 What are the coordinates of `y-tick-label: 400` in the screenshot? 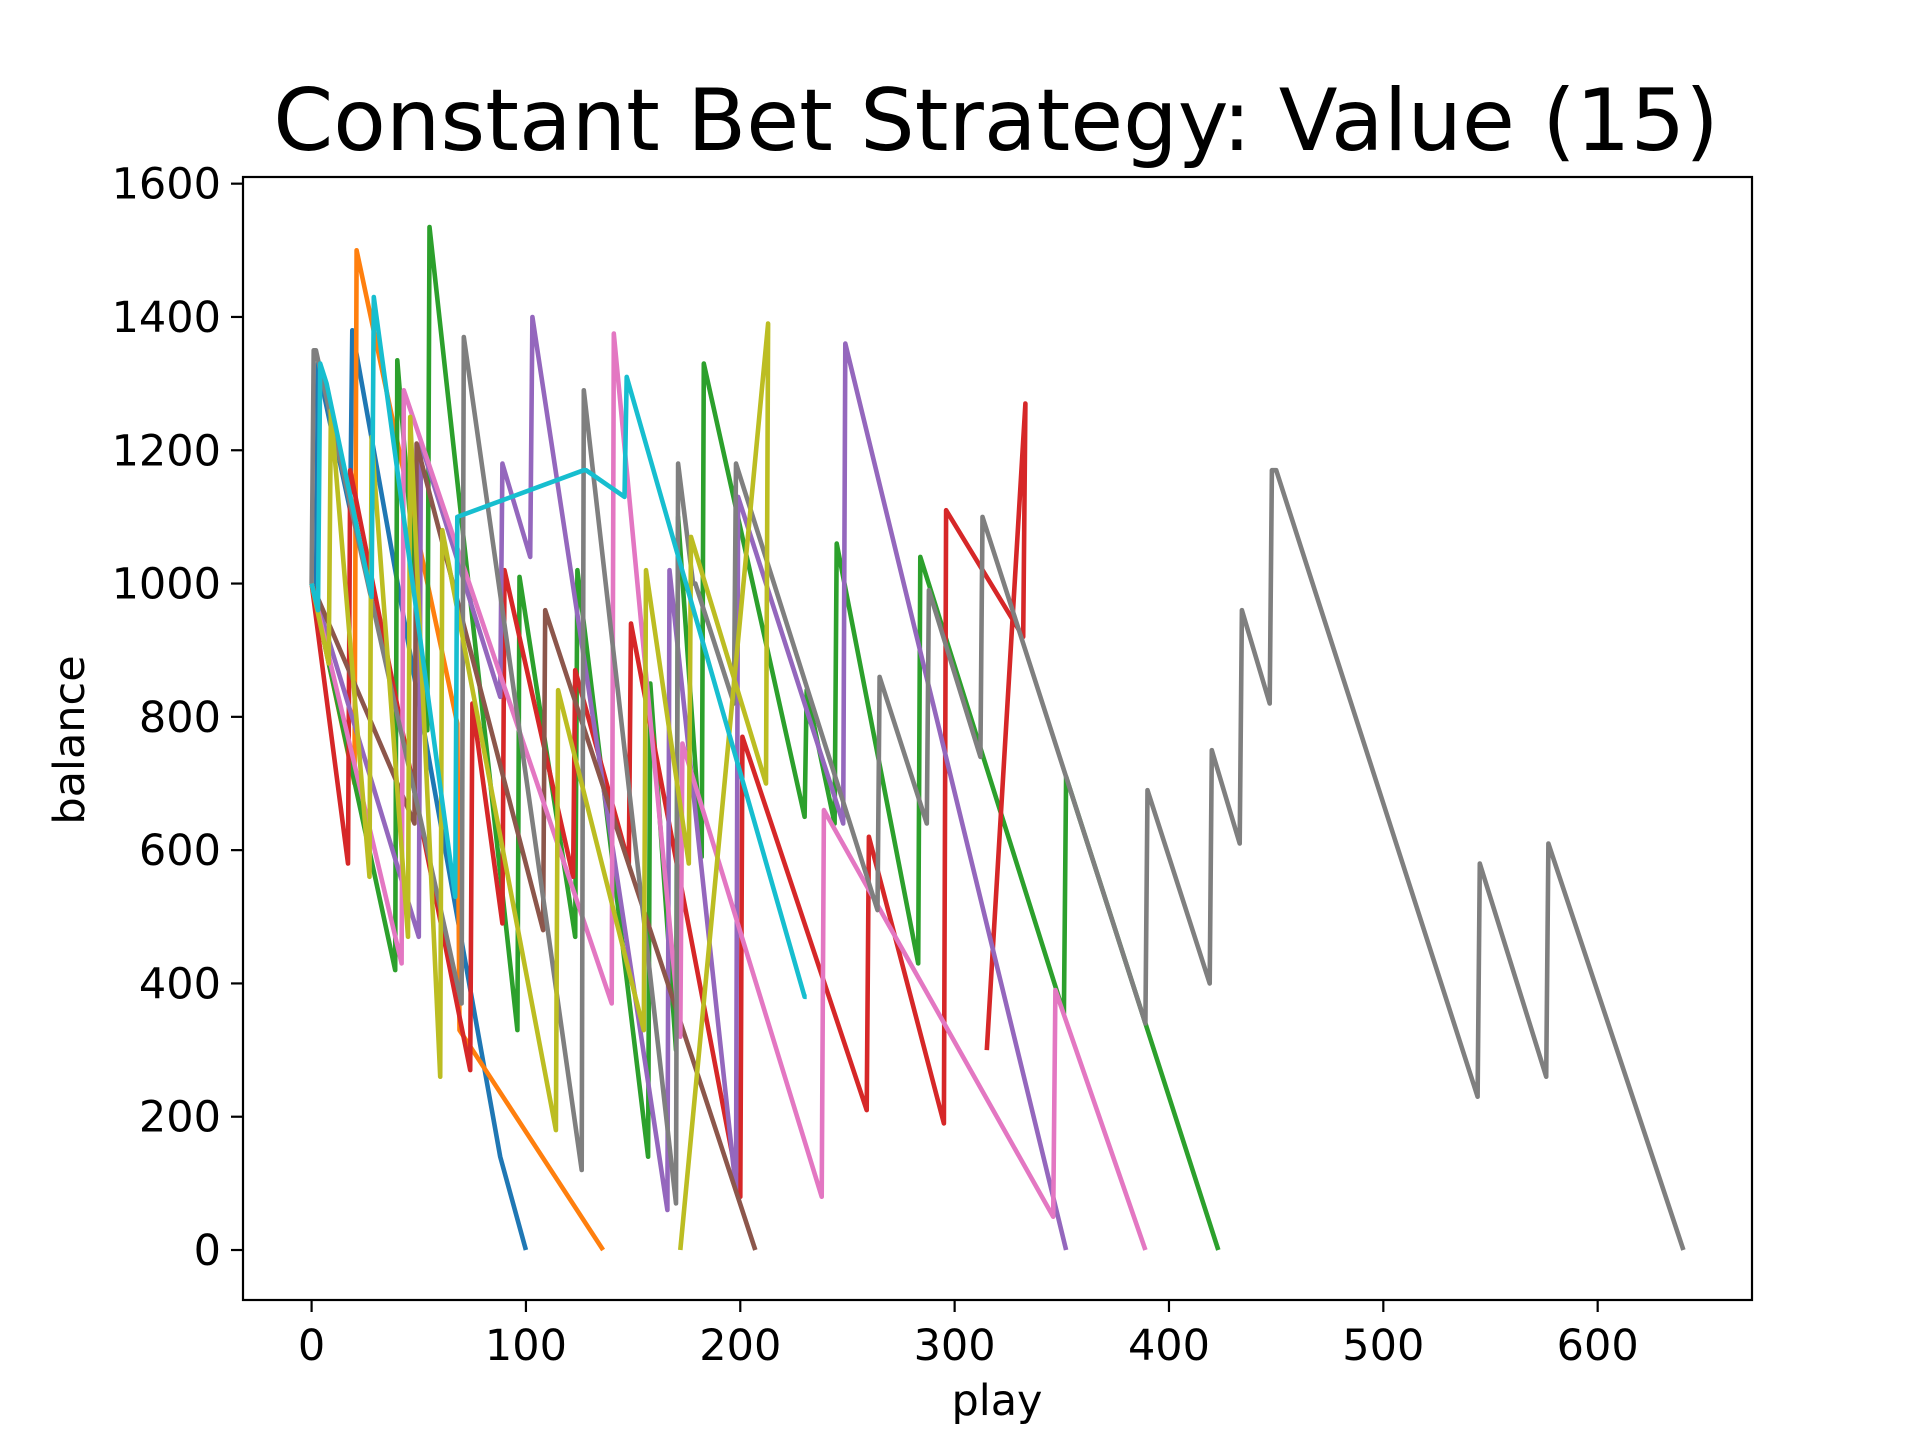 It's located at (180, 984).